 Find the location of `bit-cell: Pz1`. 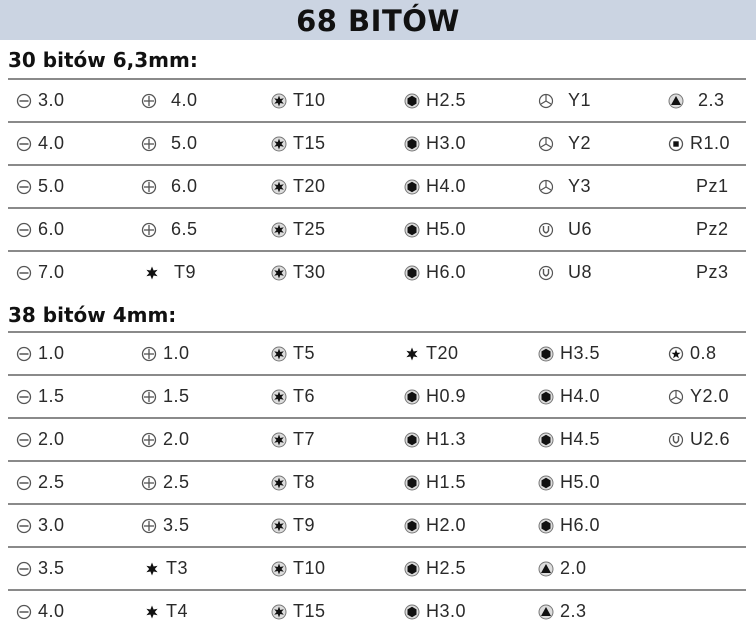

bit-cell: Pz1 is located at coordinates (712, 186).